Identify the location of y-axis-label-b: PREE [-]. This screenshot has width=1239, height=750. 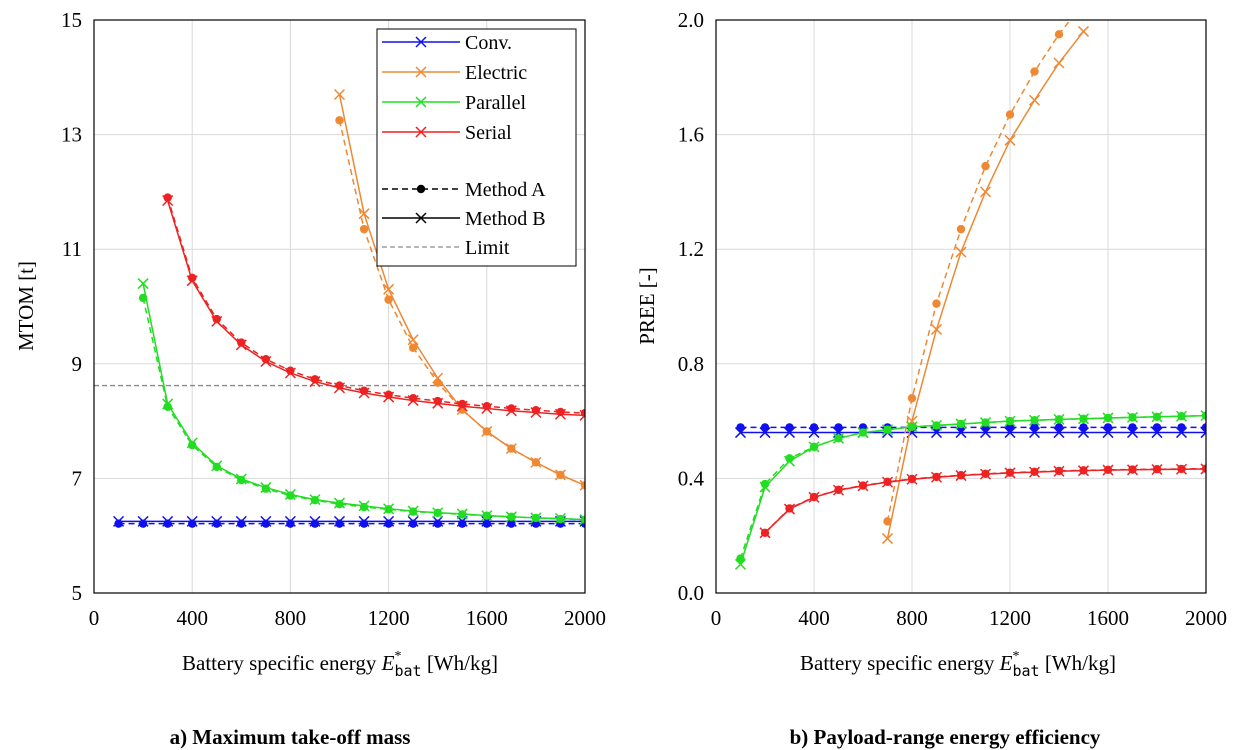
(647, 306).